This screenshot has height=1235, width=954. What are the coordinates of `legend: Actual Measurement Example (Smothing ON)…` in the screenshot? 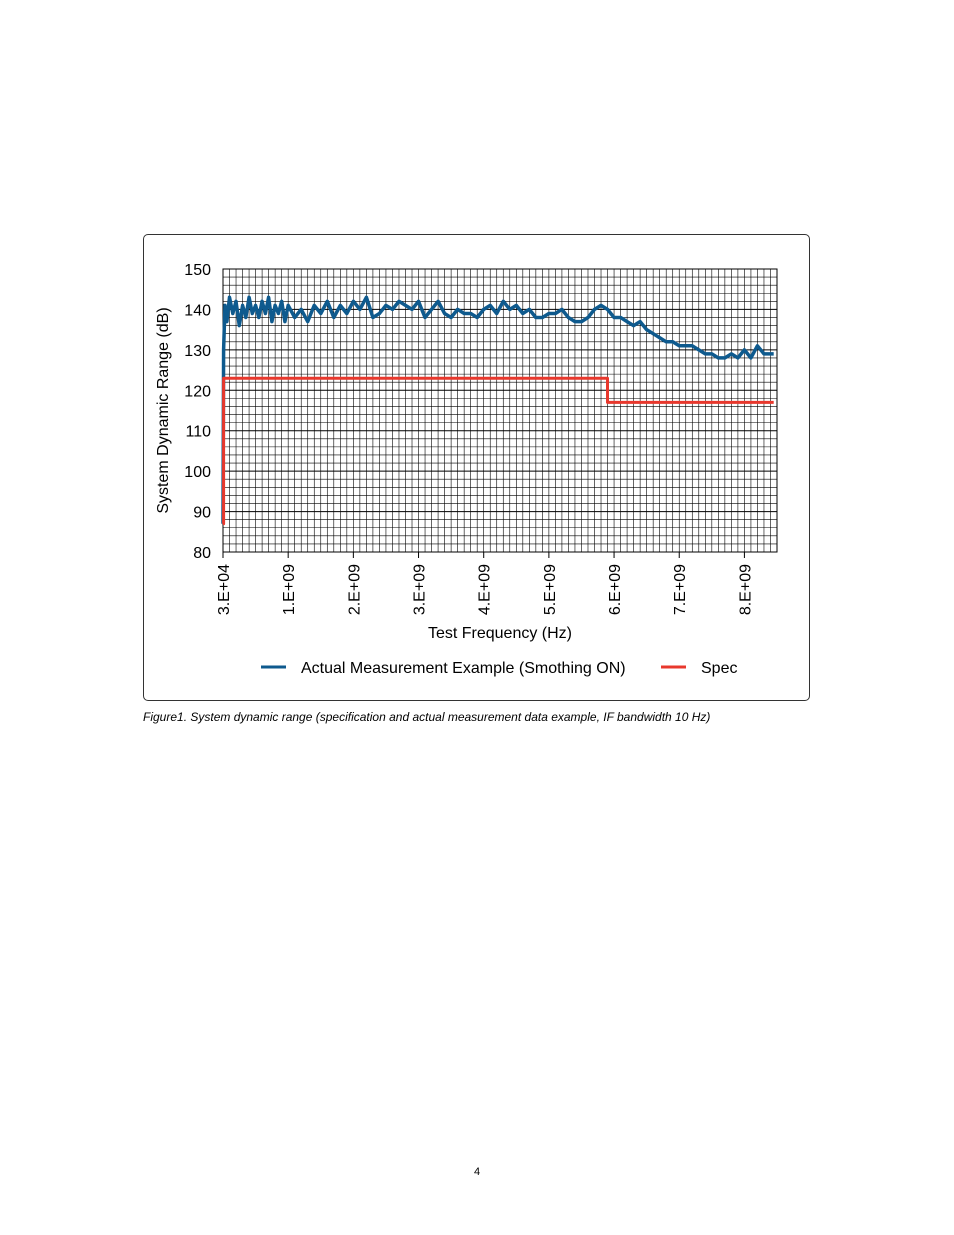 It's located at (499, 668).